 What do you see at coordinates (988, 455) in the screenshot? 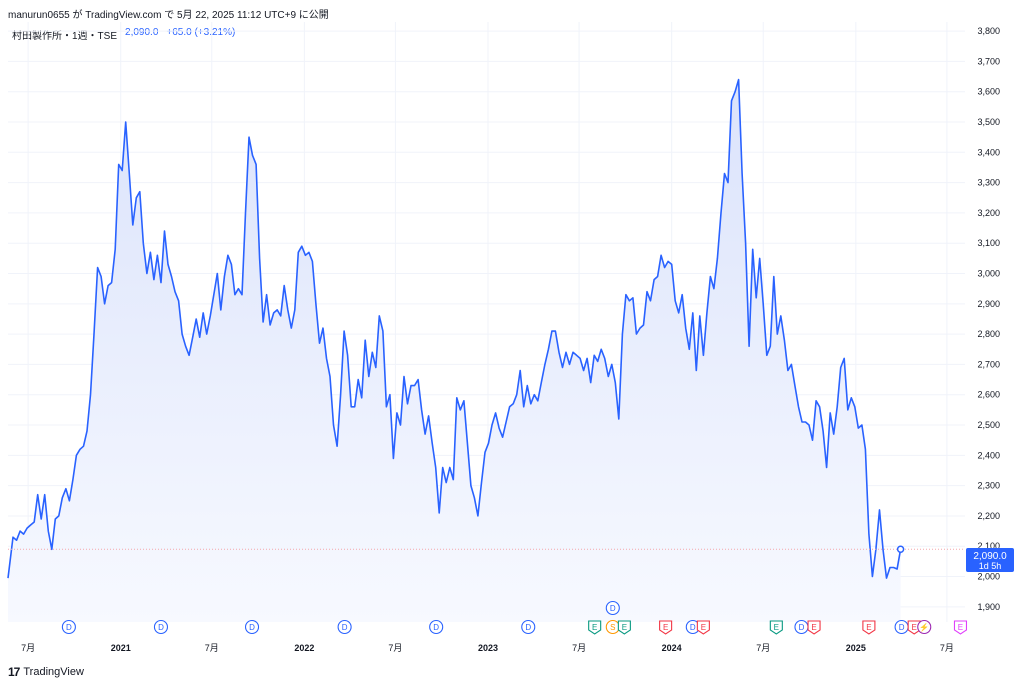
I see `y-tick-label: 2,400` at bounding box center [988, 455].